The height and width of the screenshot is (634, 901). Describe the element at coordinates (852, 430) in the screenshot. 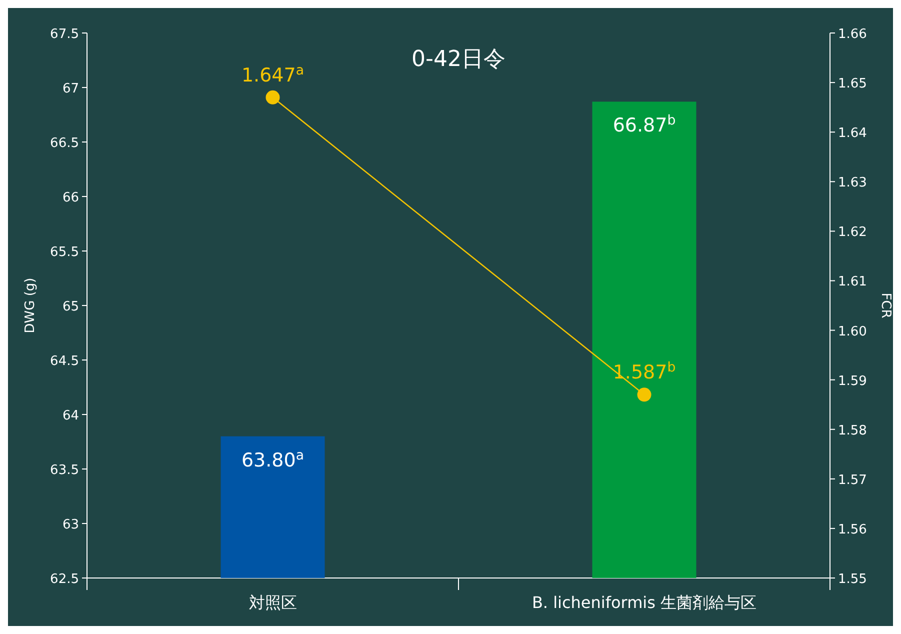

I see `y2-tick-label: 1.58` at that location.